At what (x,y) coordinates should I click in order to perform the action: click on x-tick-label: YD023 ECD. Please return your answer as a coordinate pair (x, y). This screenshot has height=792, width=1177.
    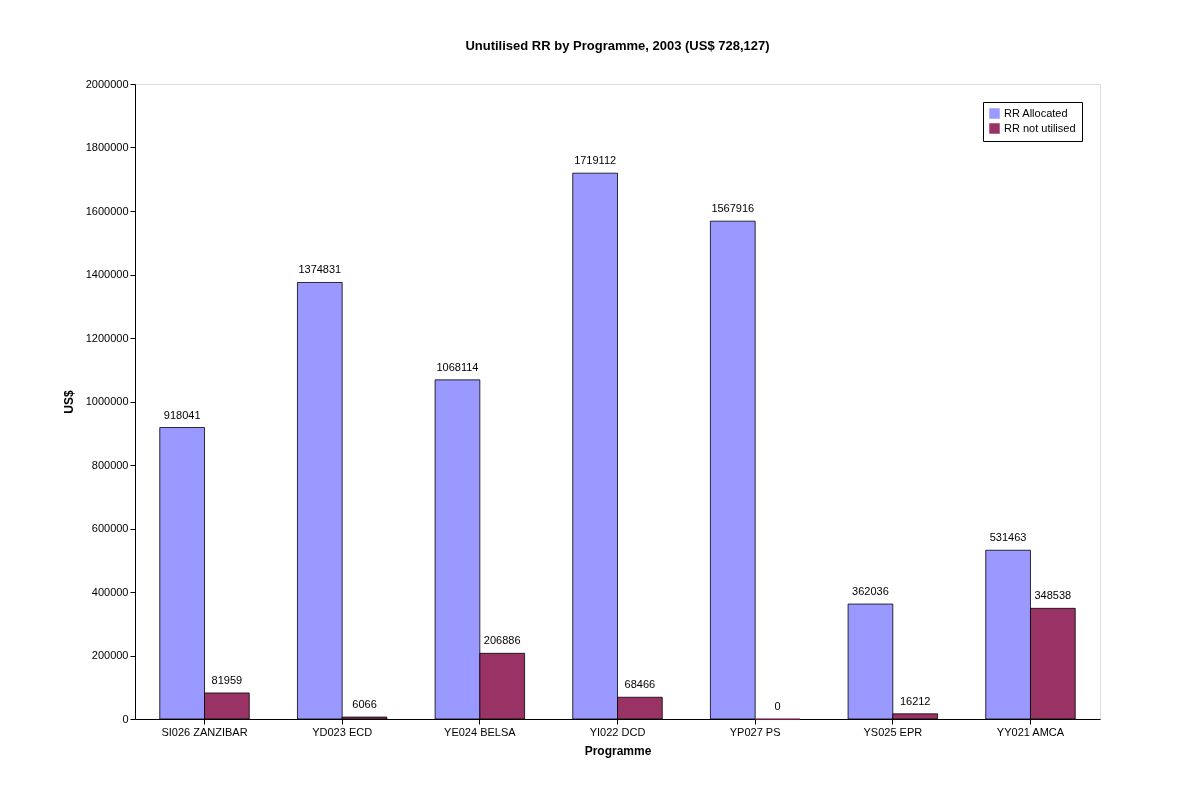
    Looking at the image, I should click on (342, 731).